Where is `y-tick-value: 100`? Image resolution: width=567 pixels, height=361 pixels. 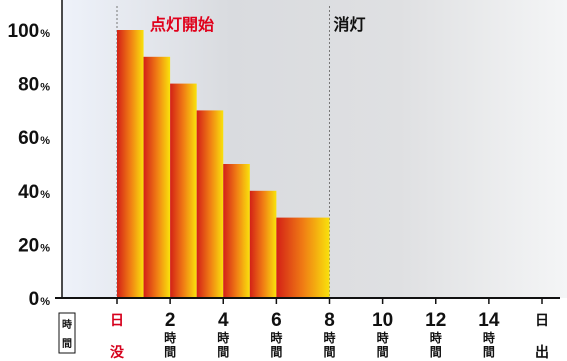
y-tick-value: 100 is located at coordinates (24, 31).